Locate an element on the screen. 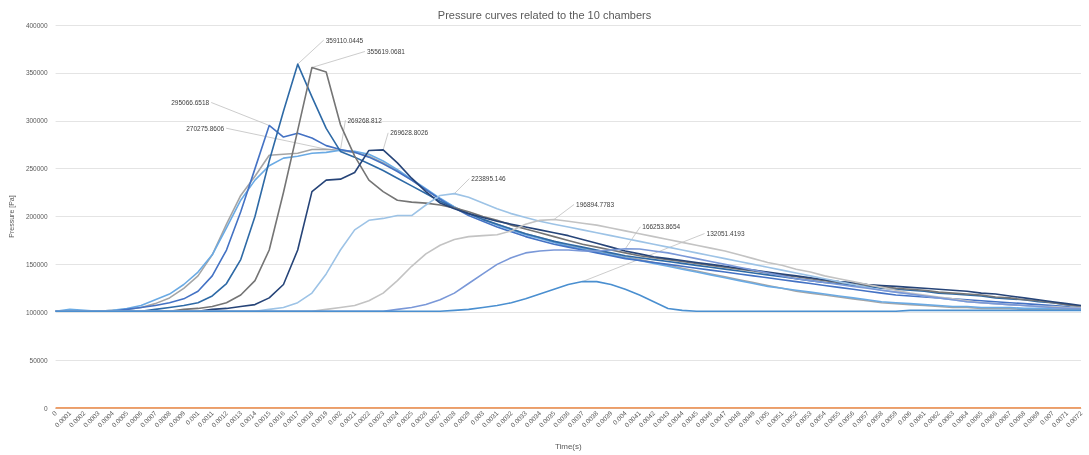 This screenshot has height=455, width=1089. x-axis-title: Time(s) is located at coordinates (568, 446).